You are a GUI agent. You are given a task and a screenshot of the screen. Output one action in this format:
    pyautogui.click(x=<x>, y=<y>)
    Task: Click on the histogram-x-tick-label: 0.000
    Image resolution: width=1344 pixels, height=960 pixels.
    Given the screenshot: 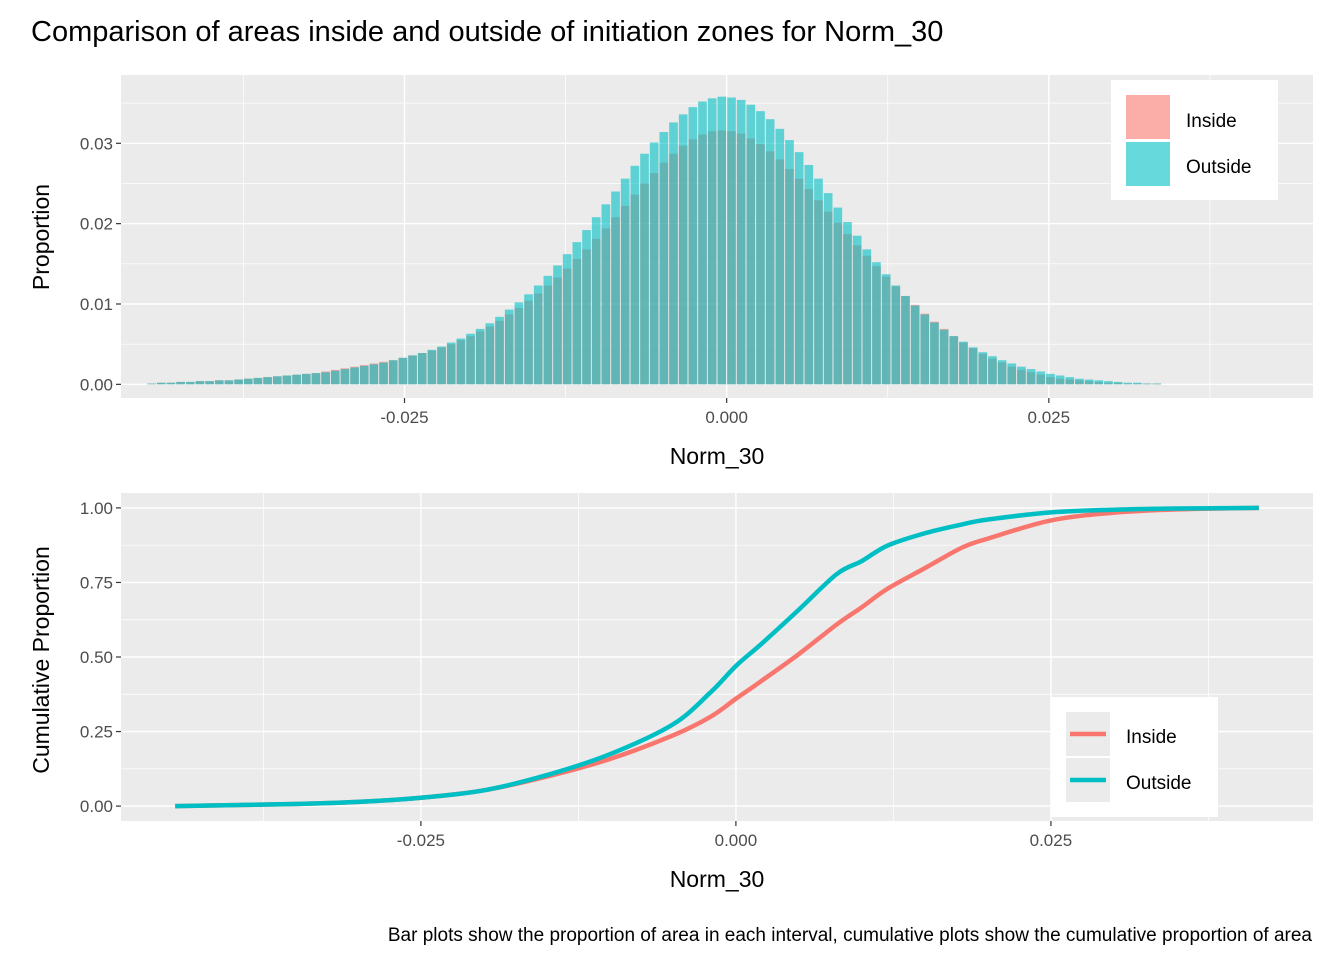 What is the action you would take?
    pyautogui.click(x=726, y=417)
    